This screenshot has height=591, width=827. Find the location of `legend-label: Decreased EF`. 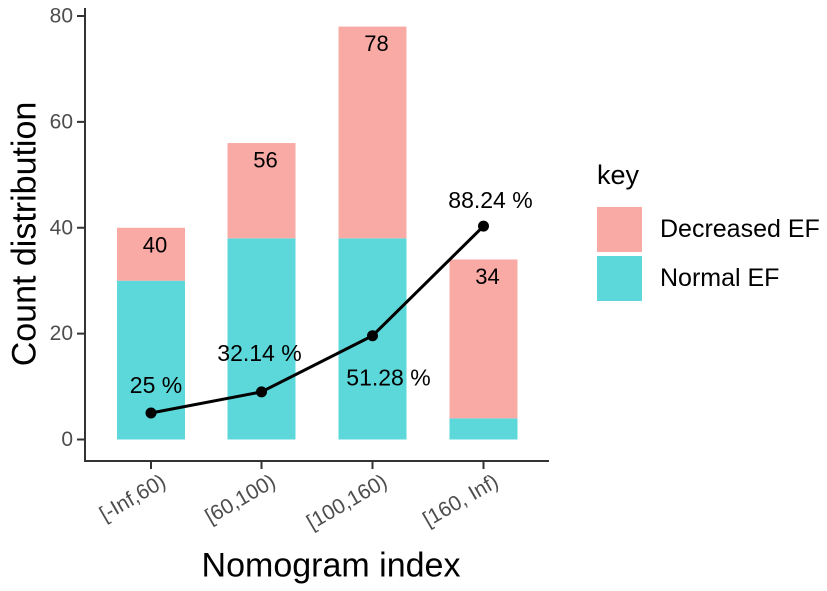

legend-label: Decreased EF is located at coordinates (740, 229).